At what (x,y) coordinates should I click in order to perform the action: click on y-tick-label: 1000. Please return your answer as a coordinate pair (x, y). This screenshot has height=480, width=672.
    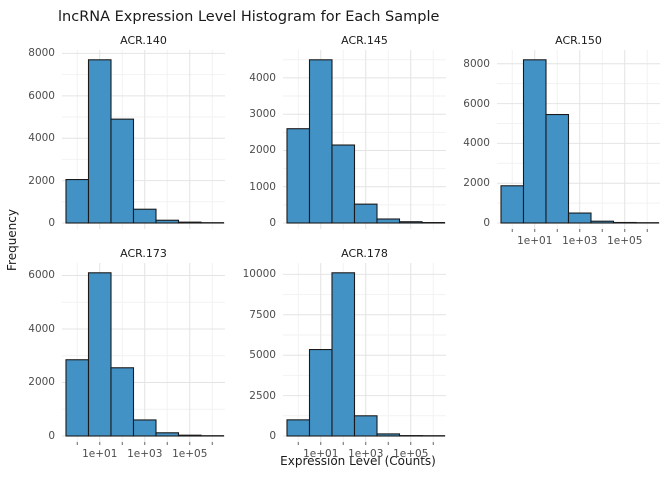
    Looking at the image, I should click on (262, 186).